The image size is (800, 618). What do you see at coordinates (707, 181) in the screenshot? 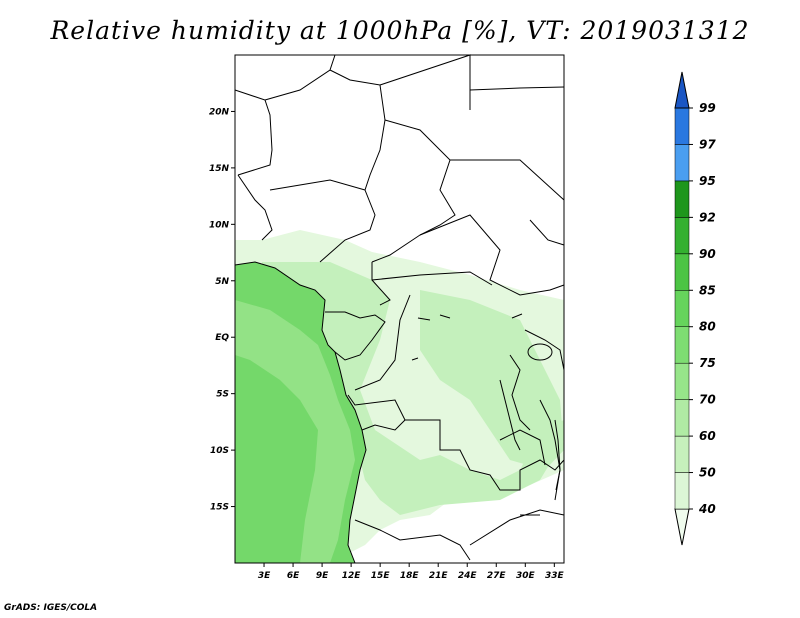
I see `colorbar-level-label: 95` at bounding box center [707, 181].